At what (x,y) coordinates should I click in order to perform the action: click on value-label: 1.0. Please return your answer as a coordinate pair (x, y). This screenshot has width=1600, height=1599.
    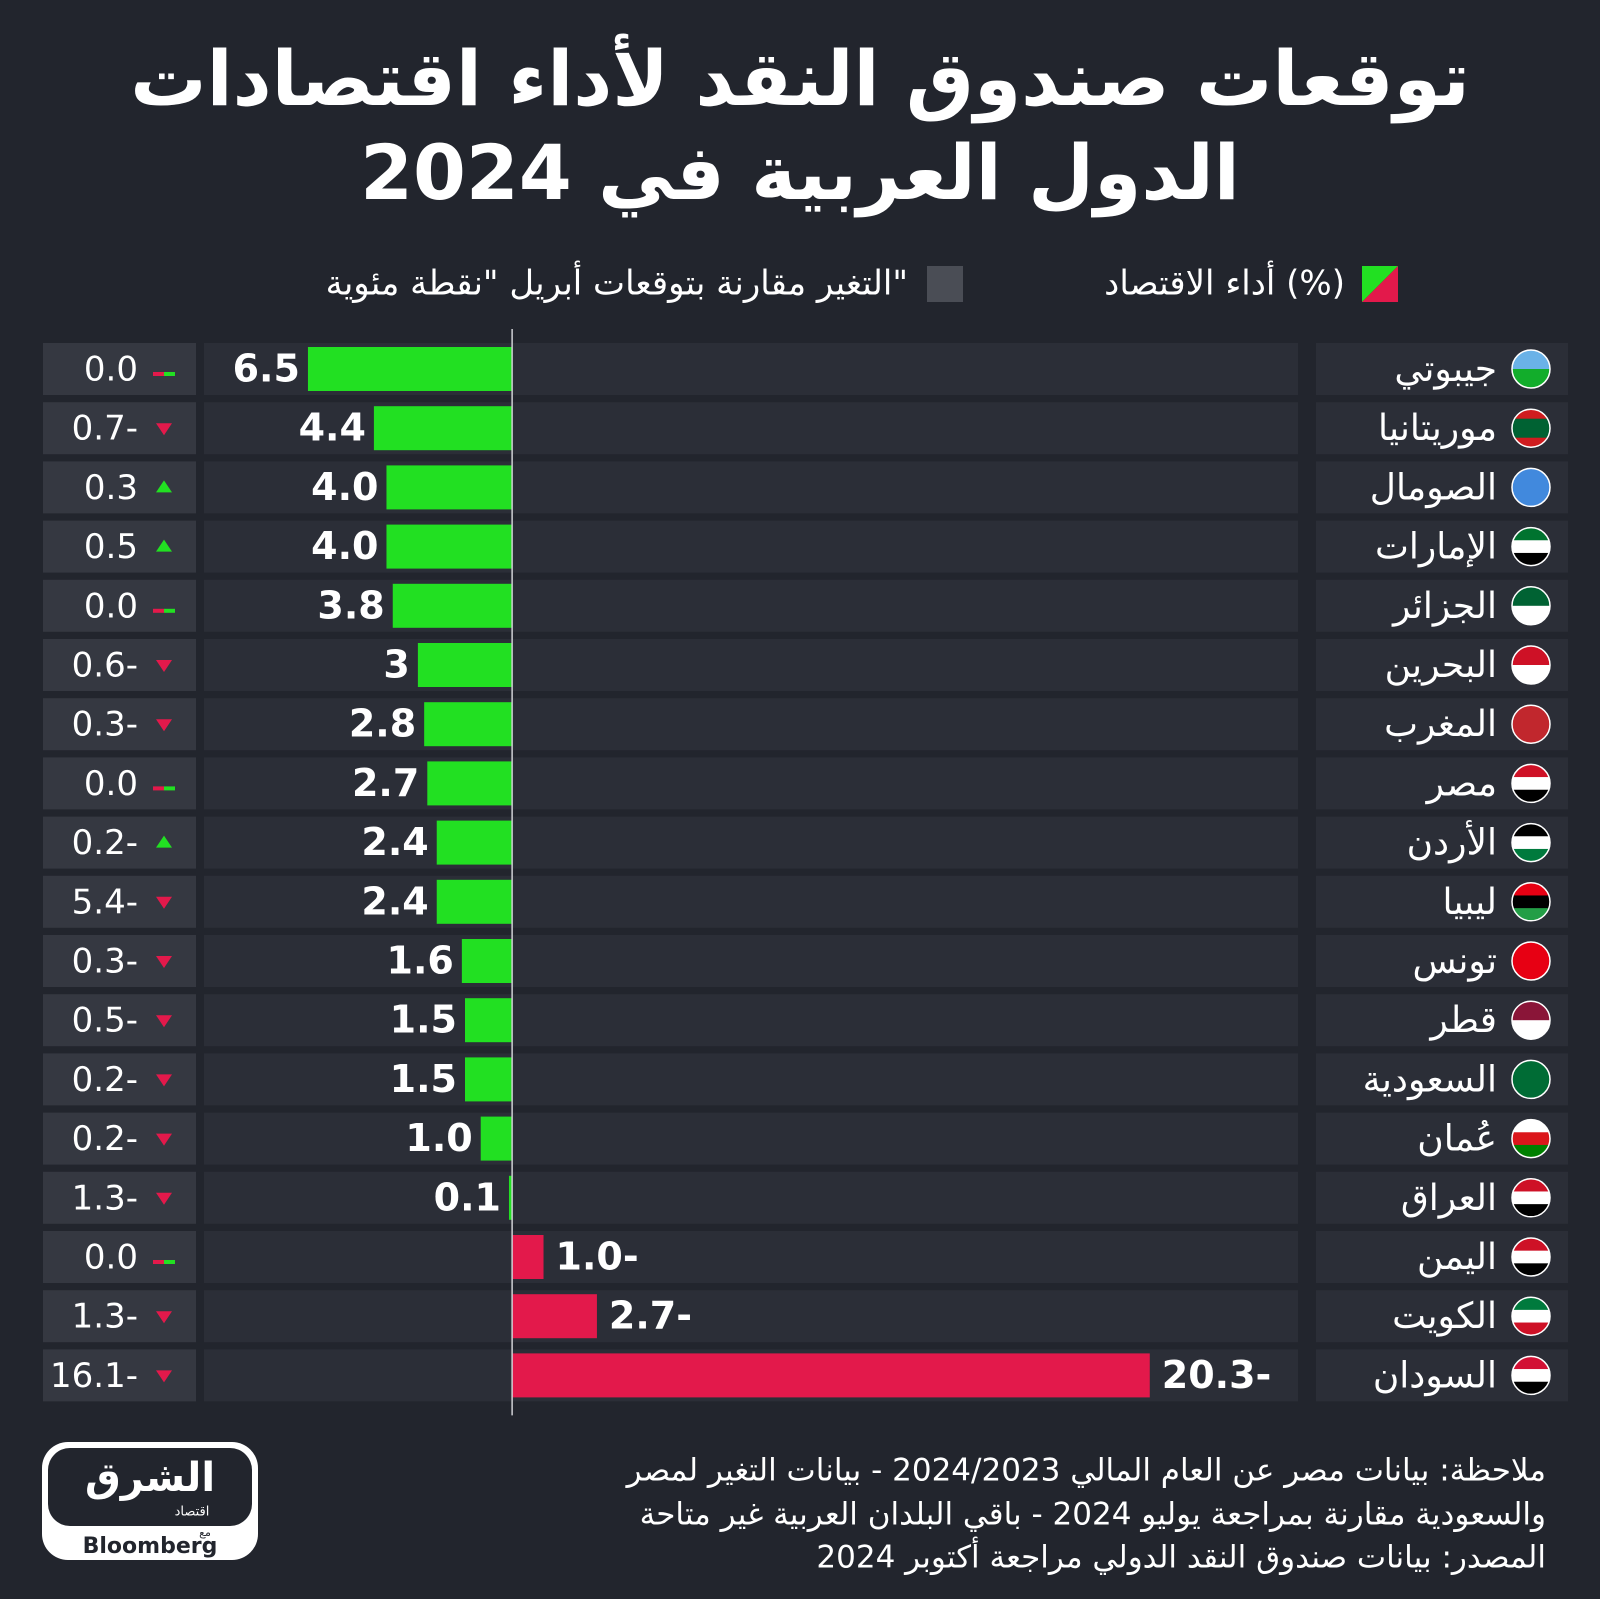
    Looking at the image, I should click on (438, 1138).